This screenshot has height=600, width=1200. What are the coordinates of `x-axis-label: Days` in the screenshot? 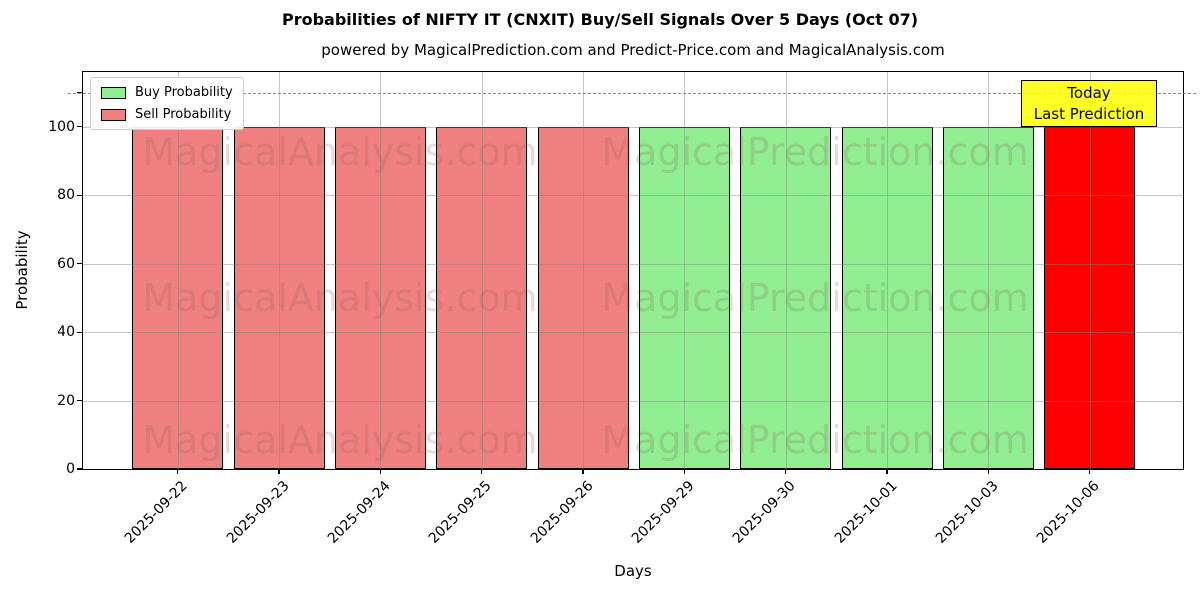 It's located at (633, 571).